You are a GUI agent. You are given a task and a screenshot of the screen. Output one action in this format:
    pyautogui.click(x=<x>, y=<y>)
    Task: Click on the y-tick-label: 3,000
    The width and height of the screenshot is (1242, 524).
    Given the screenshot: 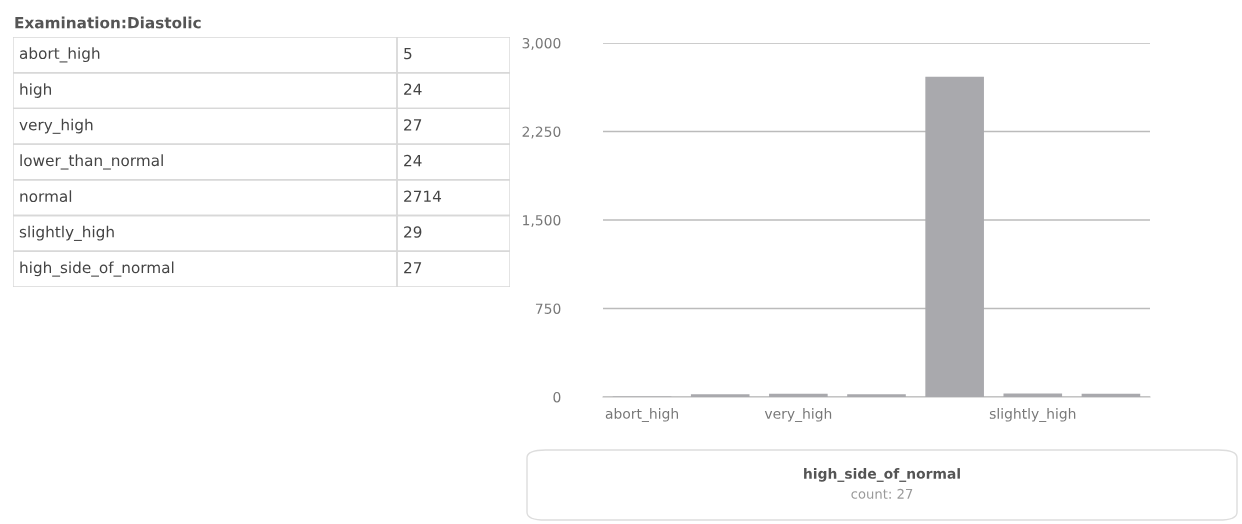 What is the action you would take?
    pyautogui.click(x=541, y=43)
    